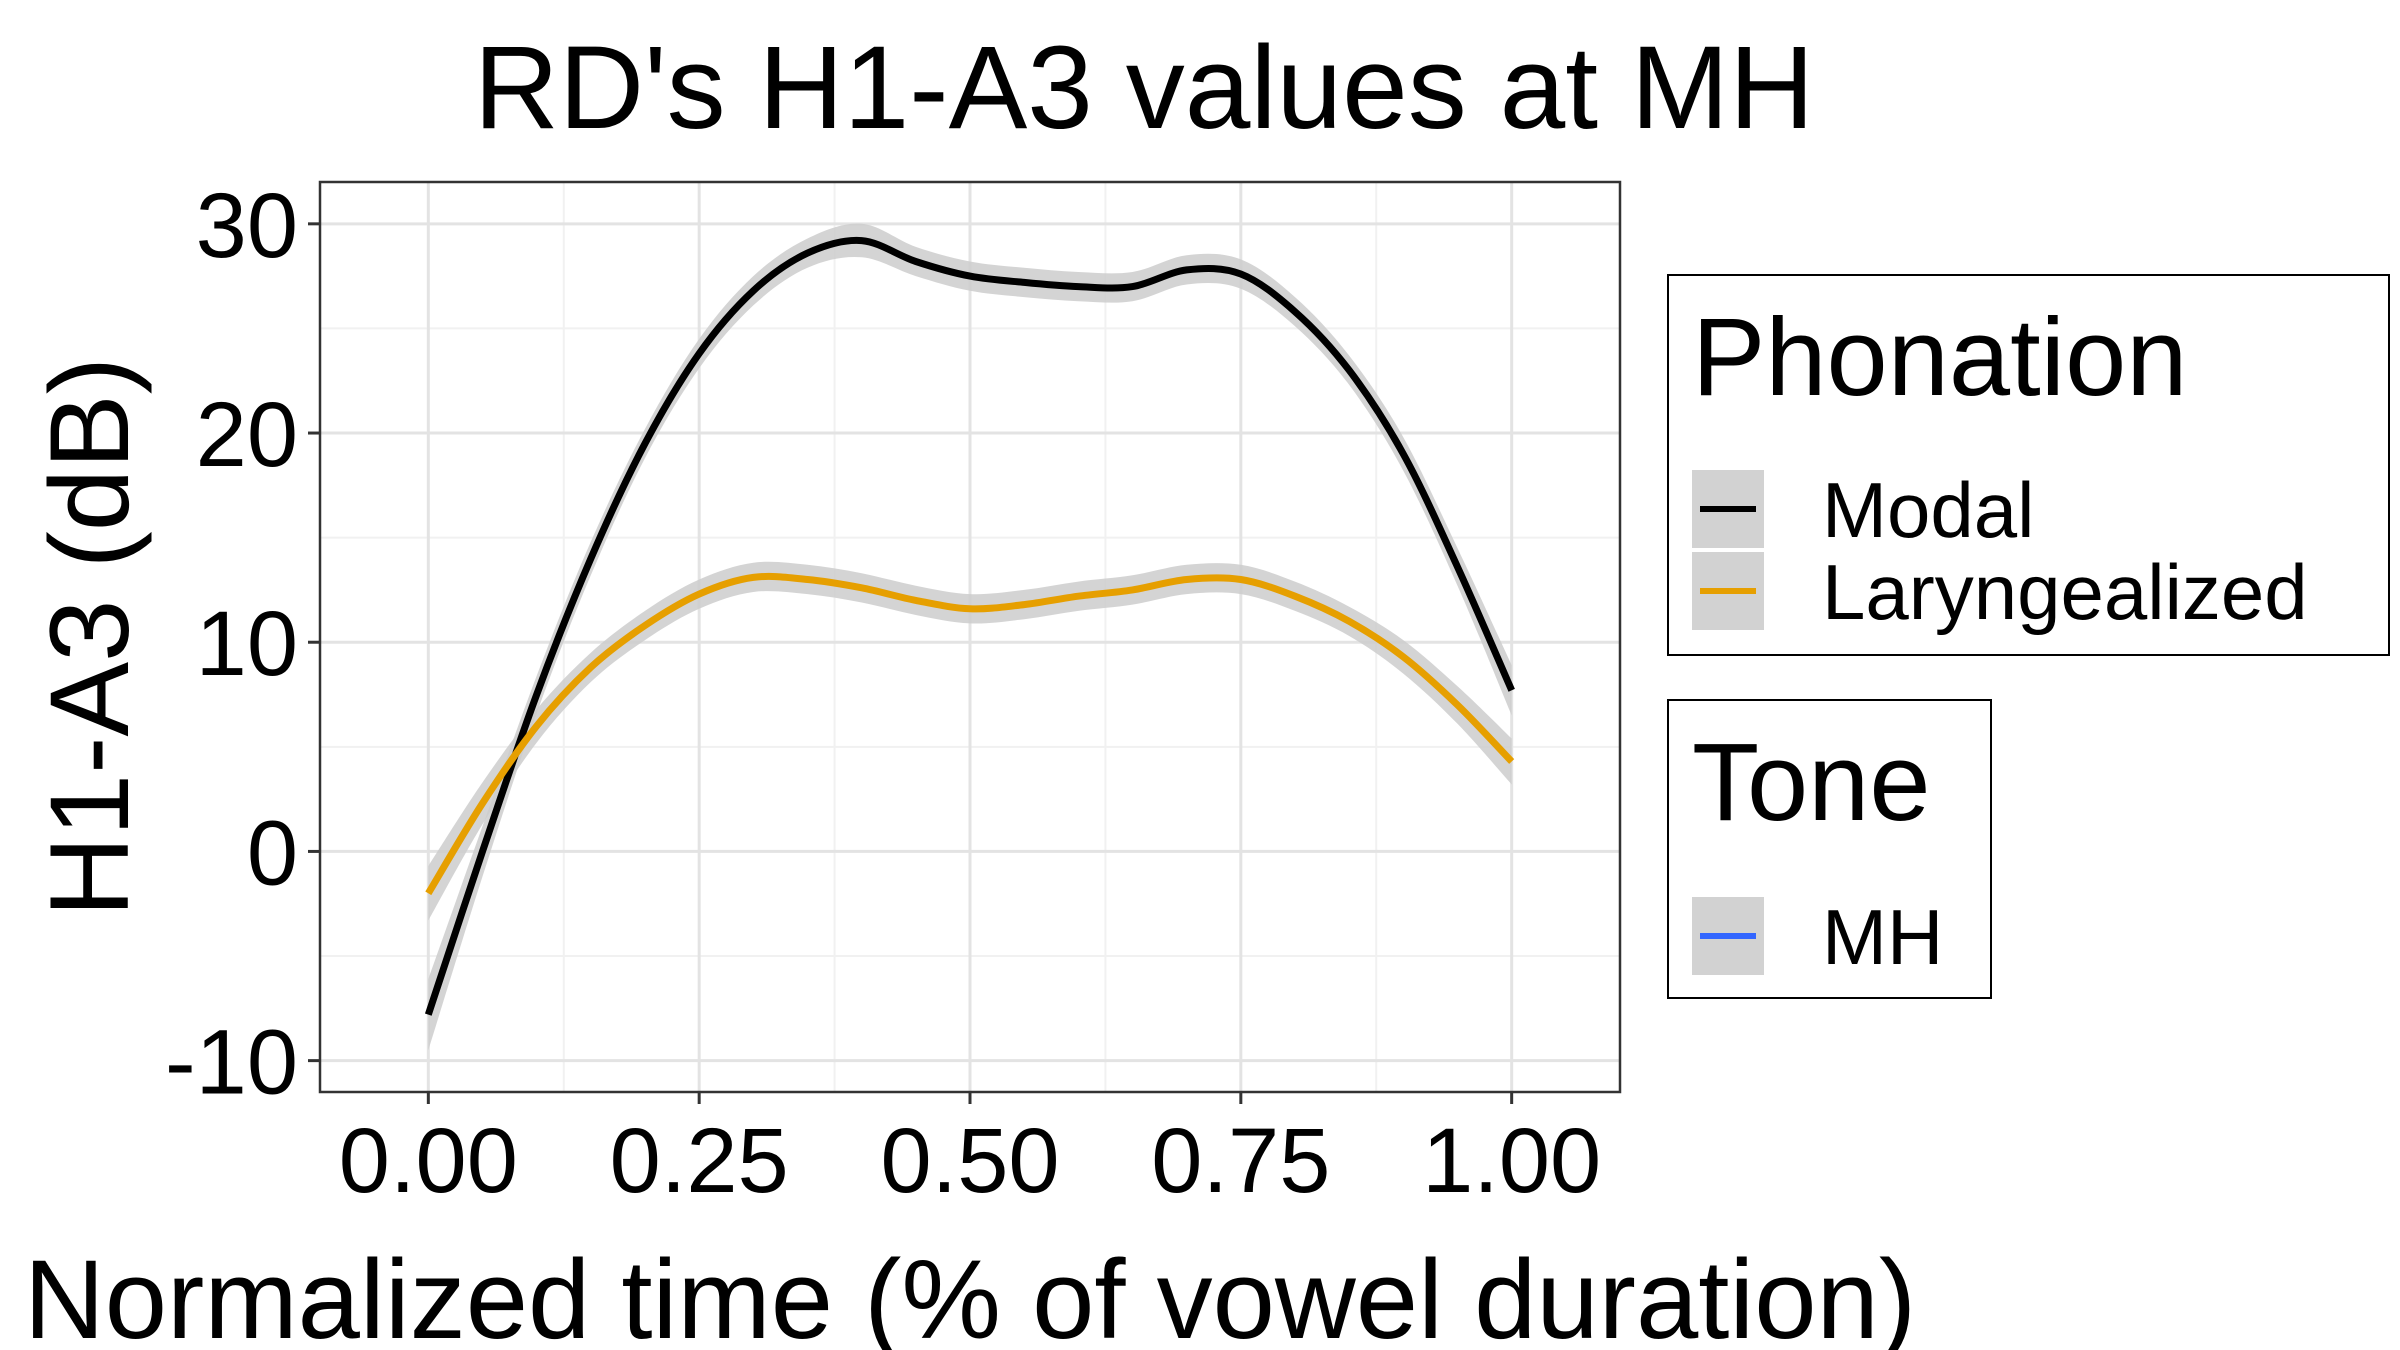  Describe the element at coordinates (247, 644) in the screenshot. I see `y-tick-label: 10` at that location.